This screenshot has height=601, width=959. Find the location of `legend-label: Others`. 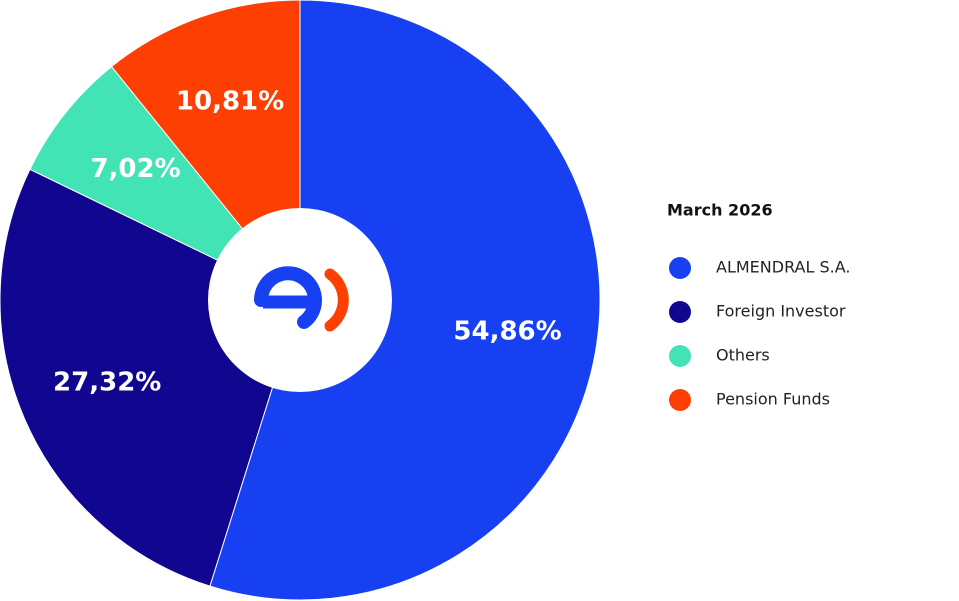

legend-label: Others is located at coordinates (743, 355).